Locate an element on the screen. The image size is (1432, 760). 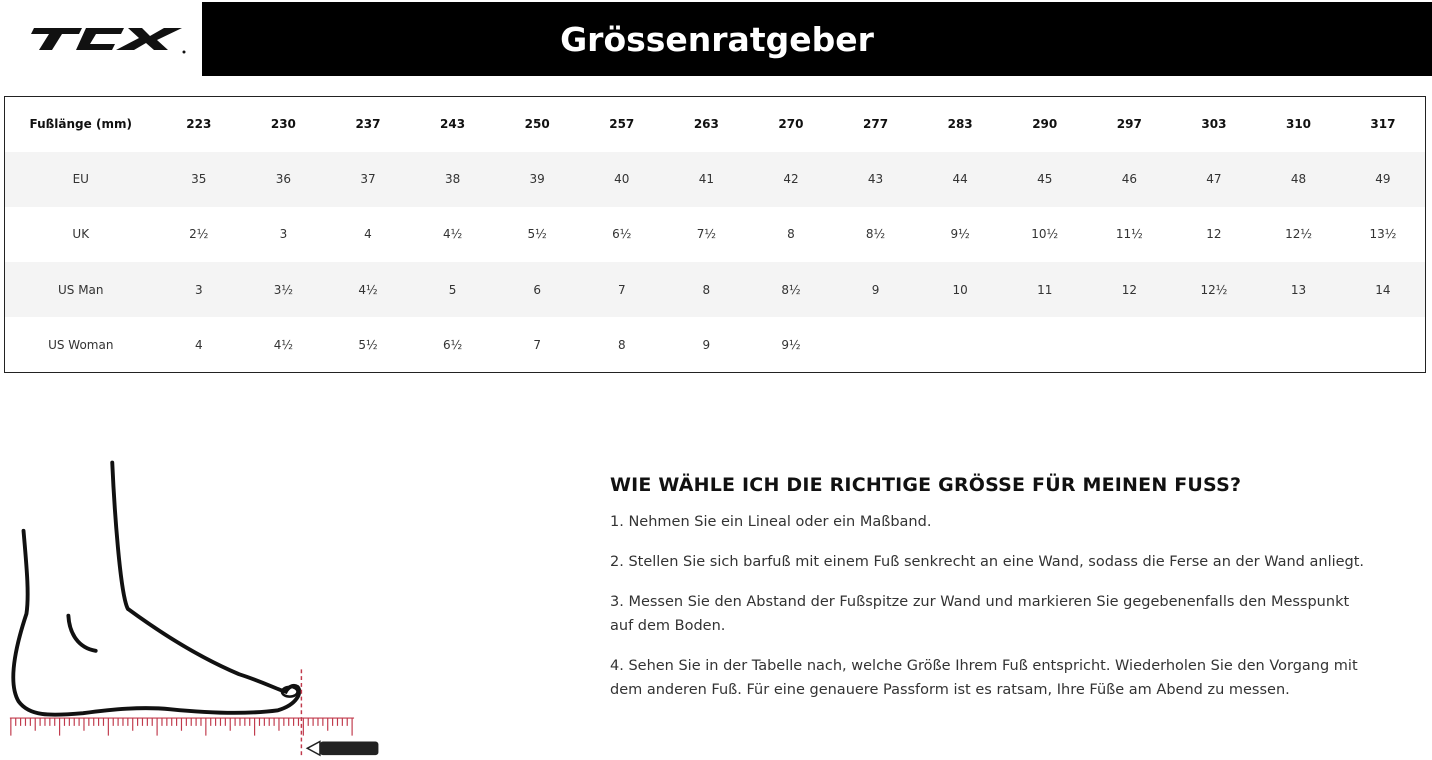
ruler-icon is located at coordinates (182, 726).